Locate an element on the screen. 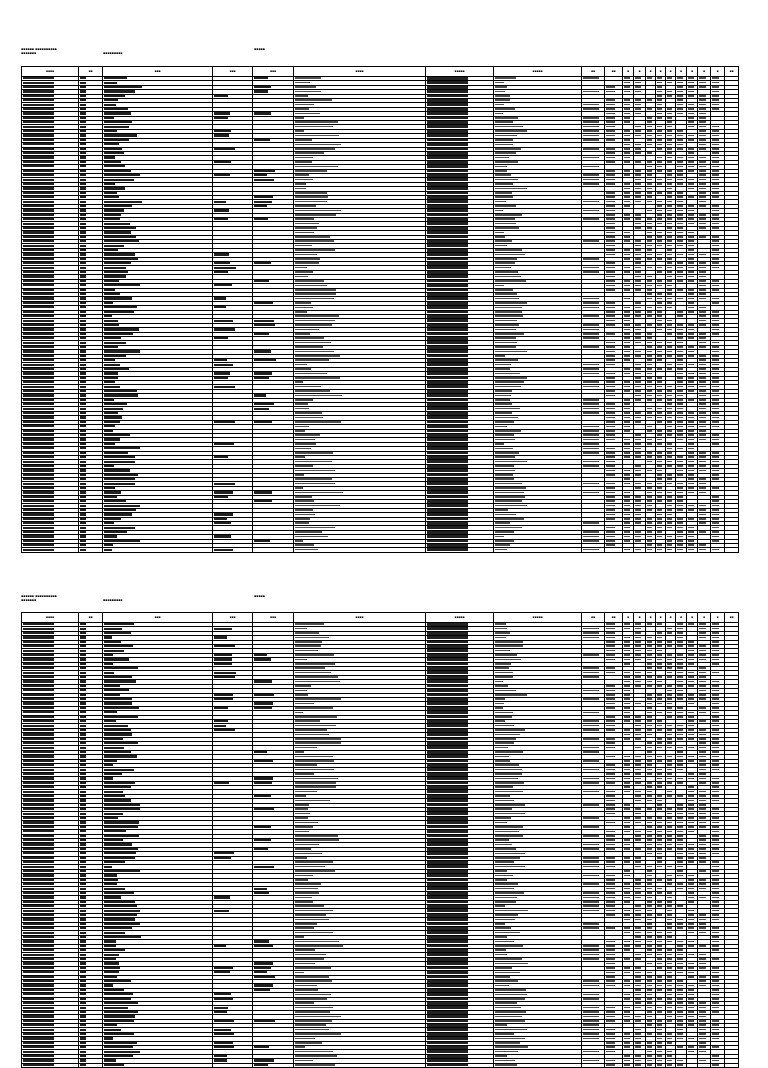 Image resolution: width=768 pixels, height=1068 pixels. page-2-header-mid: ▪▪▪▪▪▪▪▪▪ is located at coordinates (113, 600).